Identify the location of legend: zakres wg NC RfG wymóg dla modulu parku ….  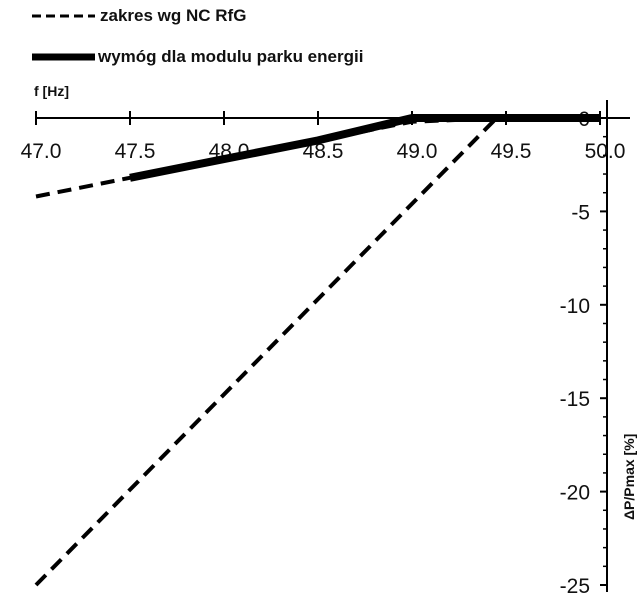
(197, 36).